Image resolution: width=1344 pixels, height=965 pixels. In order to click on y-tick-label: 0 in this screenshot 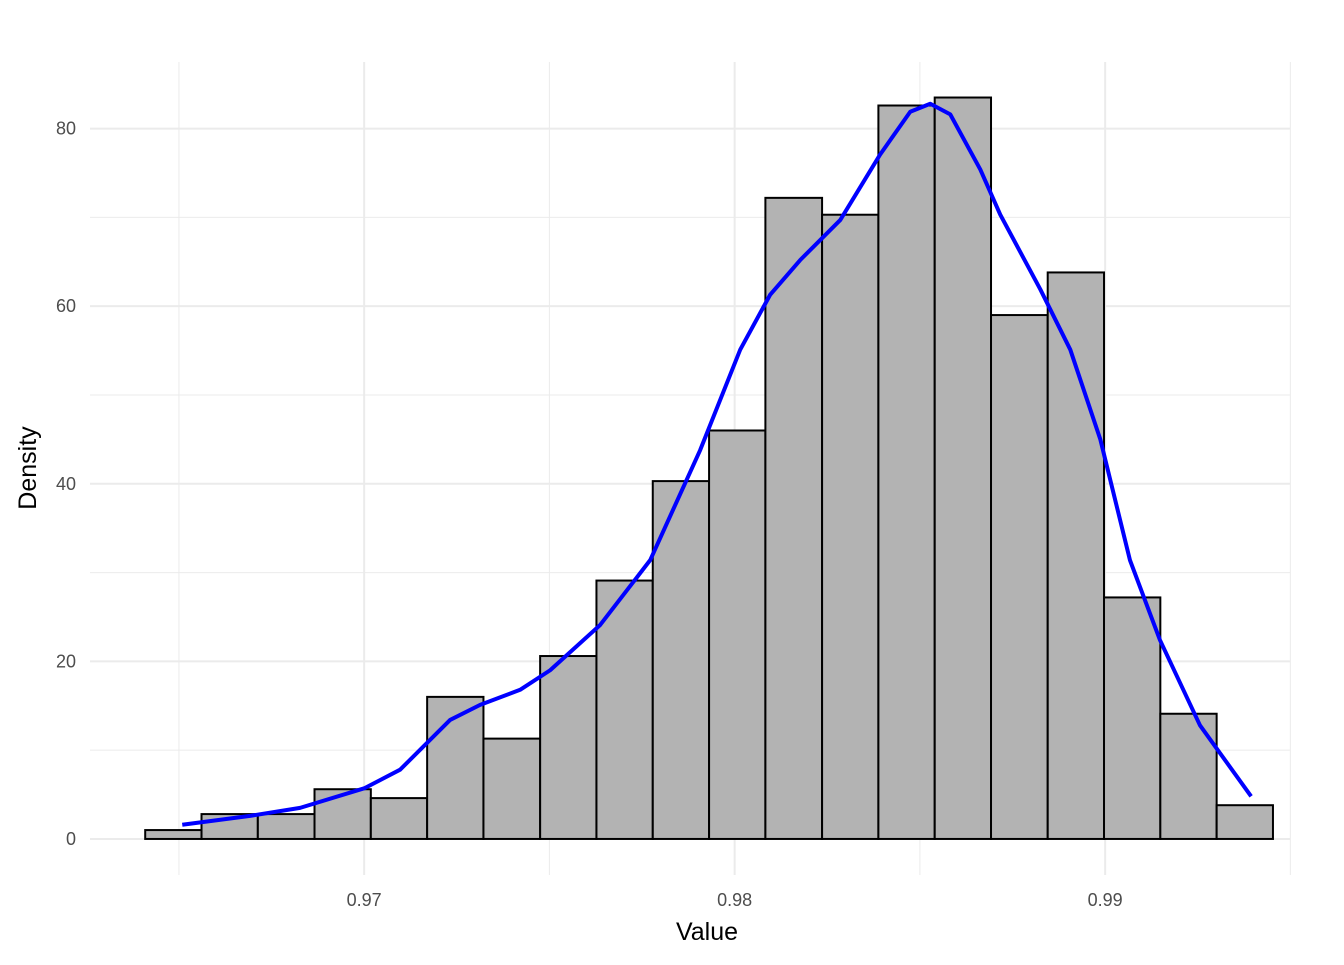, I will do `click(71, 839)`.